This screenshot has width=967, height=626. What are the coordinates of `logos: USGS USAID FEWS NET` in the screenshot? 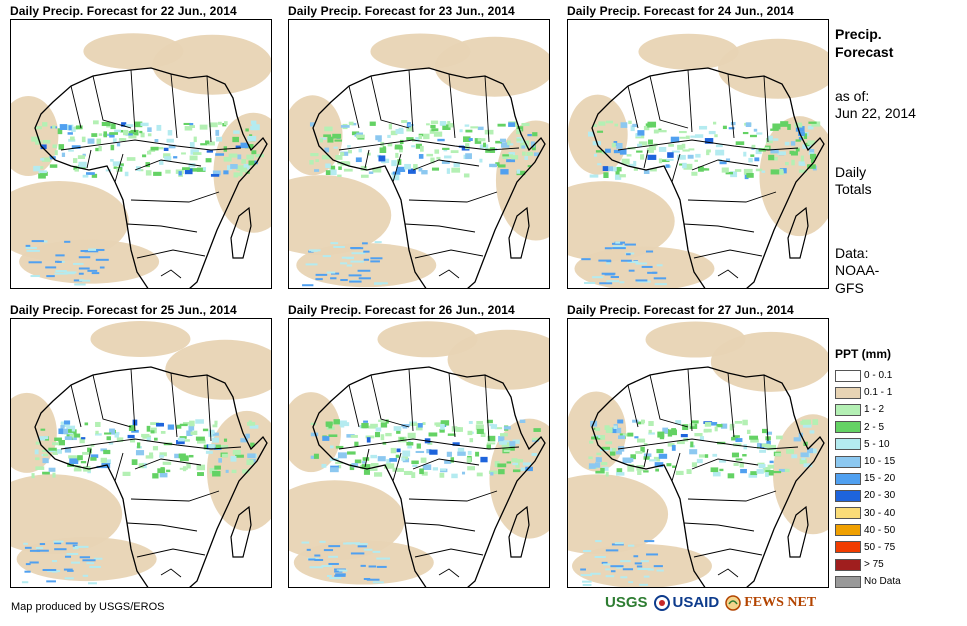 It's located at (713, 602).